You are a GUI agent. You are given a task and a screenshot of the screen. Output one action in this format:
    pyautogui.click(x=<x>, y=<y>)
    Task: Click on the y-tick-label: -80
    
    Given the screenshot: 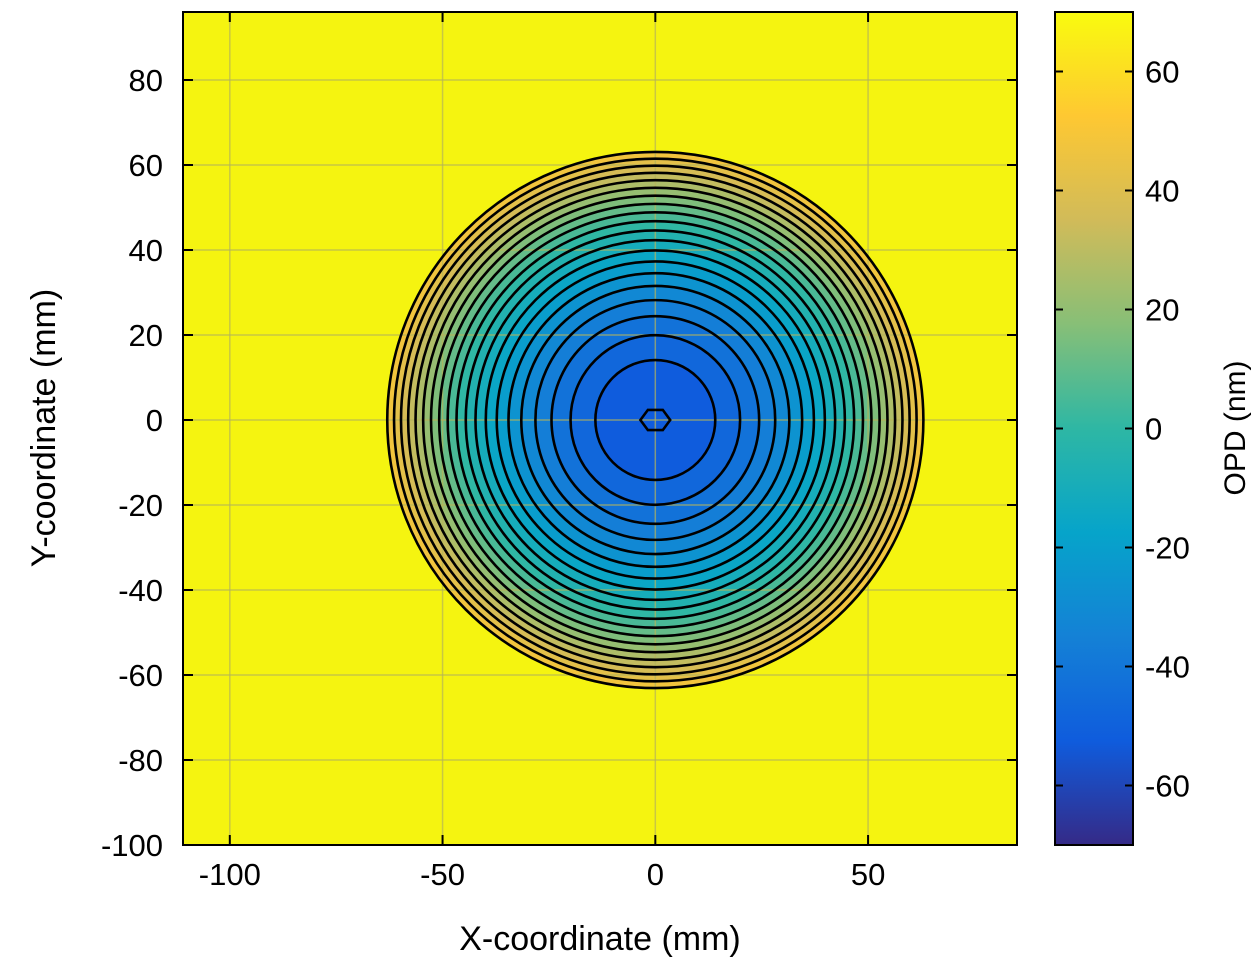 What is the action you would take?
    pyautogui.click(x=140, y=760)
    